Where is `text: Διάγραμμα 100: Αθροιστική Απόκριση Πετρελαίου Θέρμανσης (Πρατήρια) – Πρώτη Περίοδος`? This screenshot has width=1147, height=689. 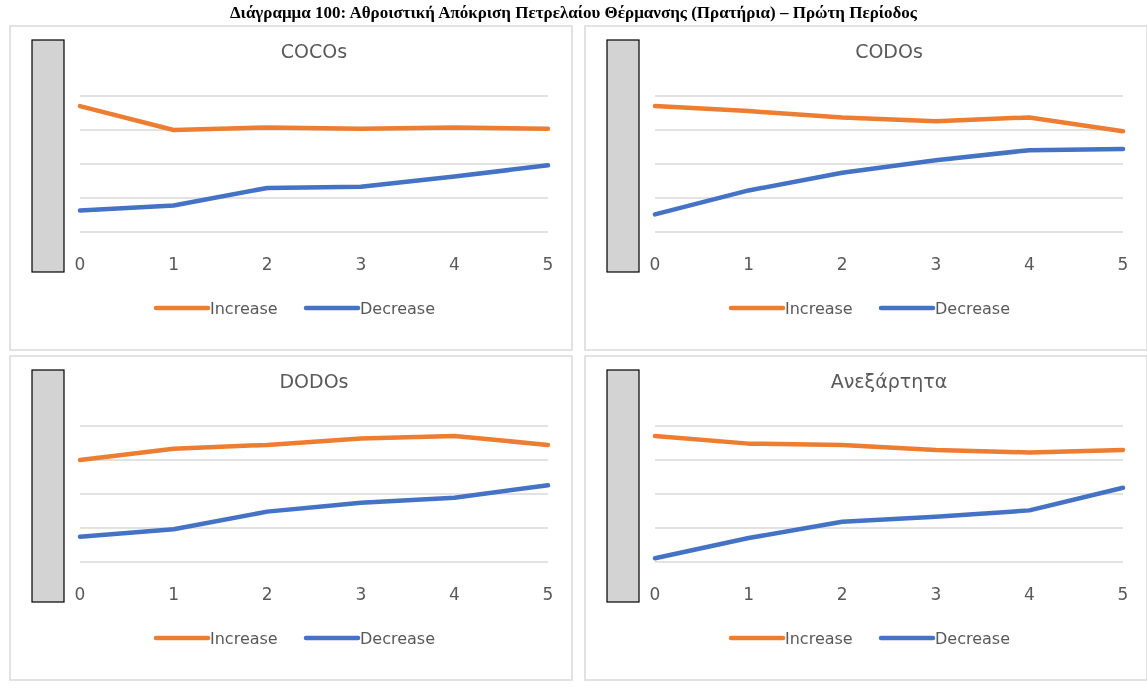
text: Διάγραμμα 100: Αθροιστική Απόκριση Πετρελαίου Θέρμανσης (Πρατήρια) – Πρώτη Περίοδος is located at coordinates (573, 12).